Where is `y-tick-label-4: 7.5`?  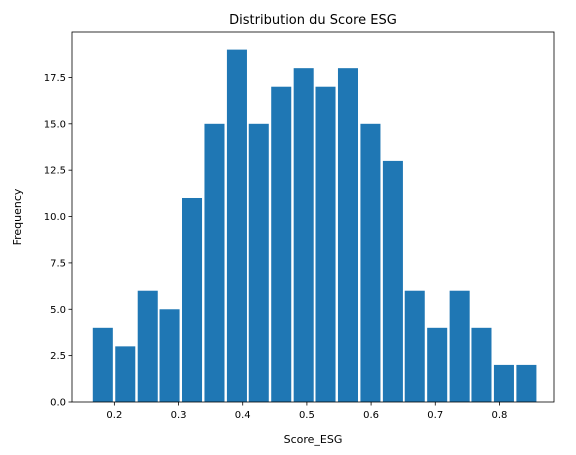
y-tick-label-4: 7.5 is located at coordinates (58, 263).